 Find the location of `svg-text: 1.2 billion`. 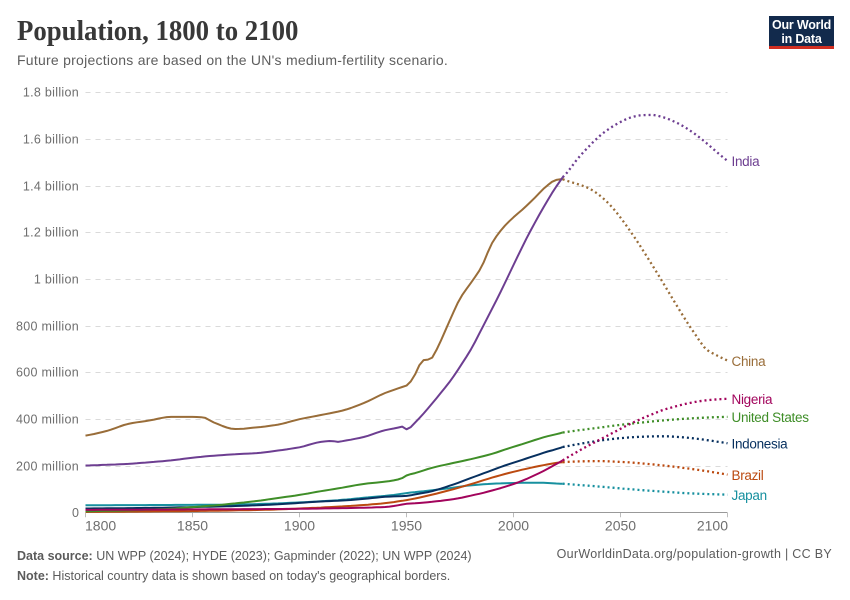

svg-text: 1.2 billion is located at coordinates (51, 233).